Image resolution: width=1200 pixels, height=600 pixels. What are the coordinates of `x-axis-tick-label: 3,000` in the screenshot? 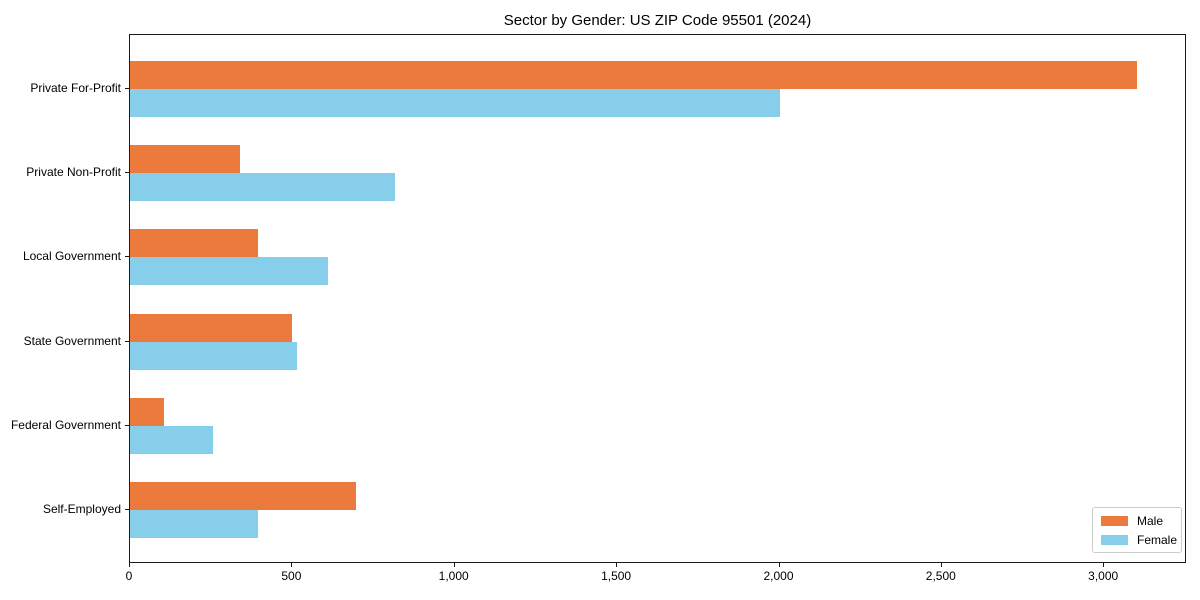 It's located at (1103, 576).